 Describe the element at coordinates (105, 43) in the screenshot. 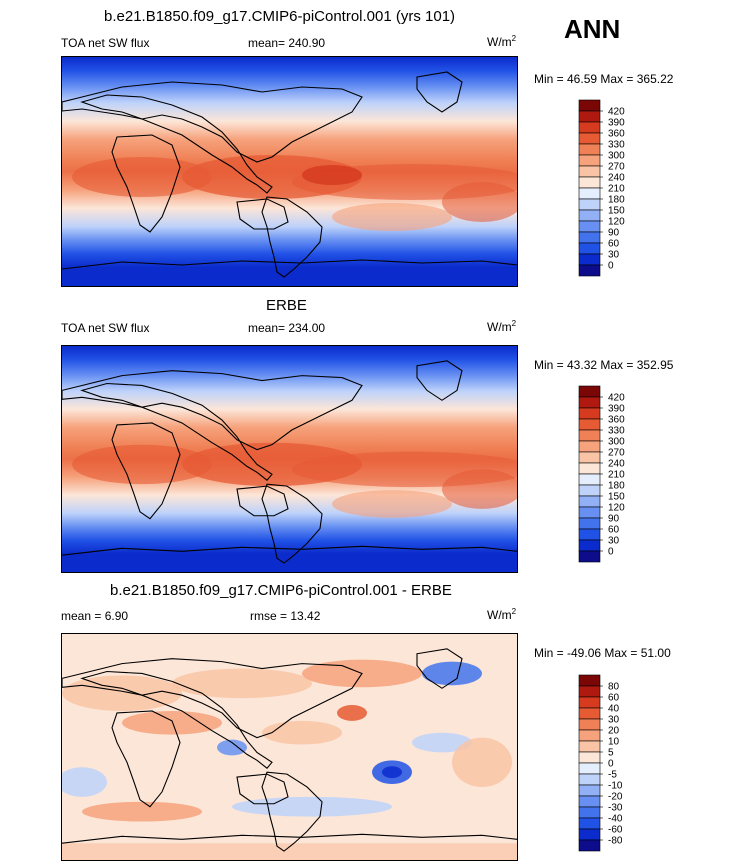

I see `panel1-variable: TOA net SW flux` at that location.